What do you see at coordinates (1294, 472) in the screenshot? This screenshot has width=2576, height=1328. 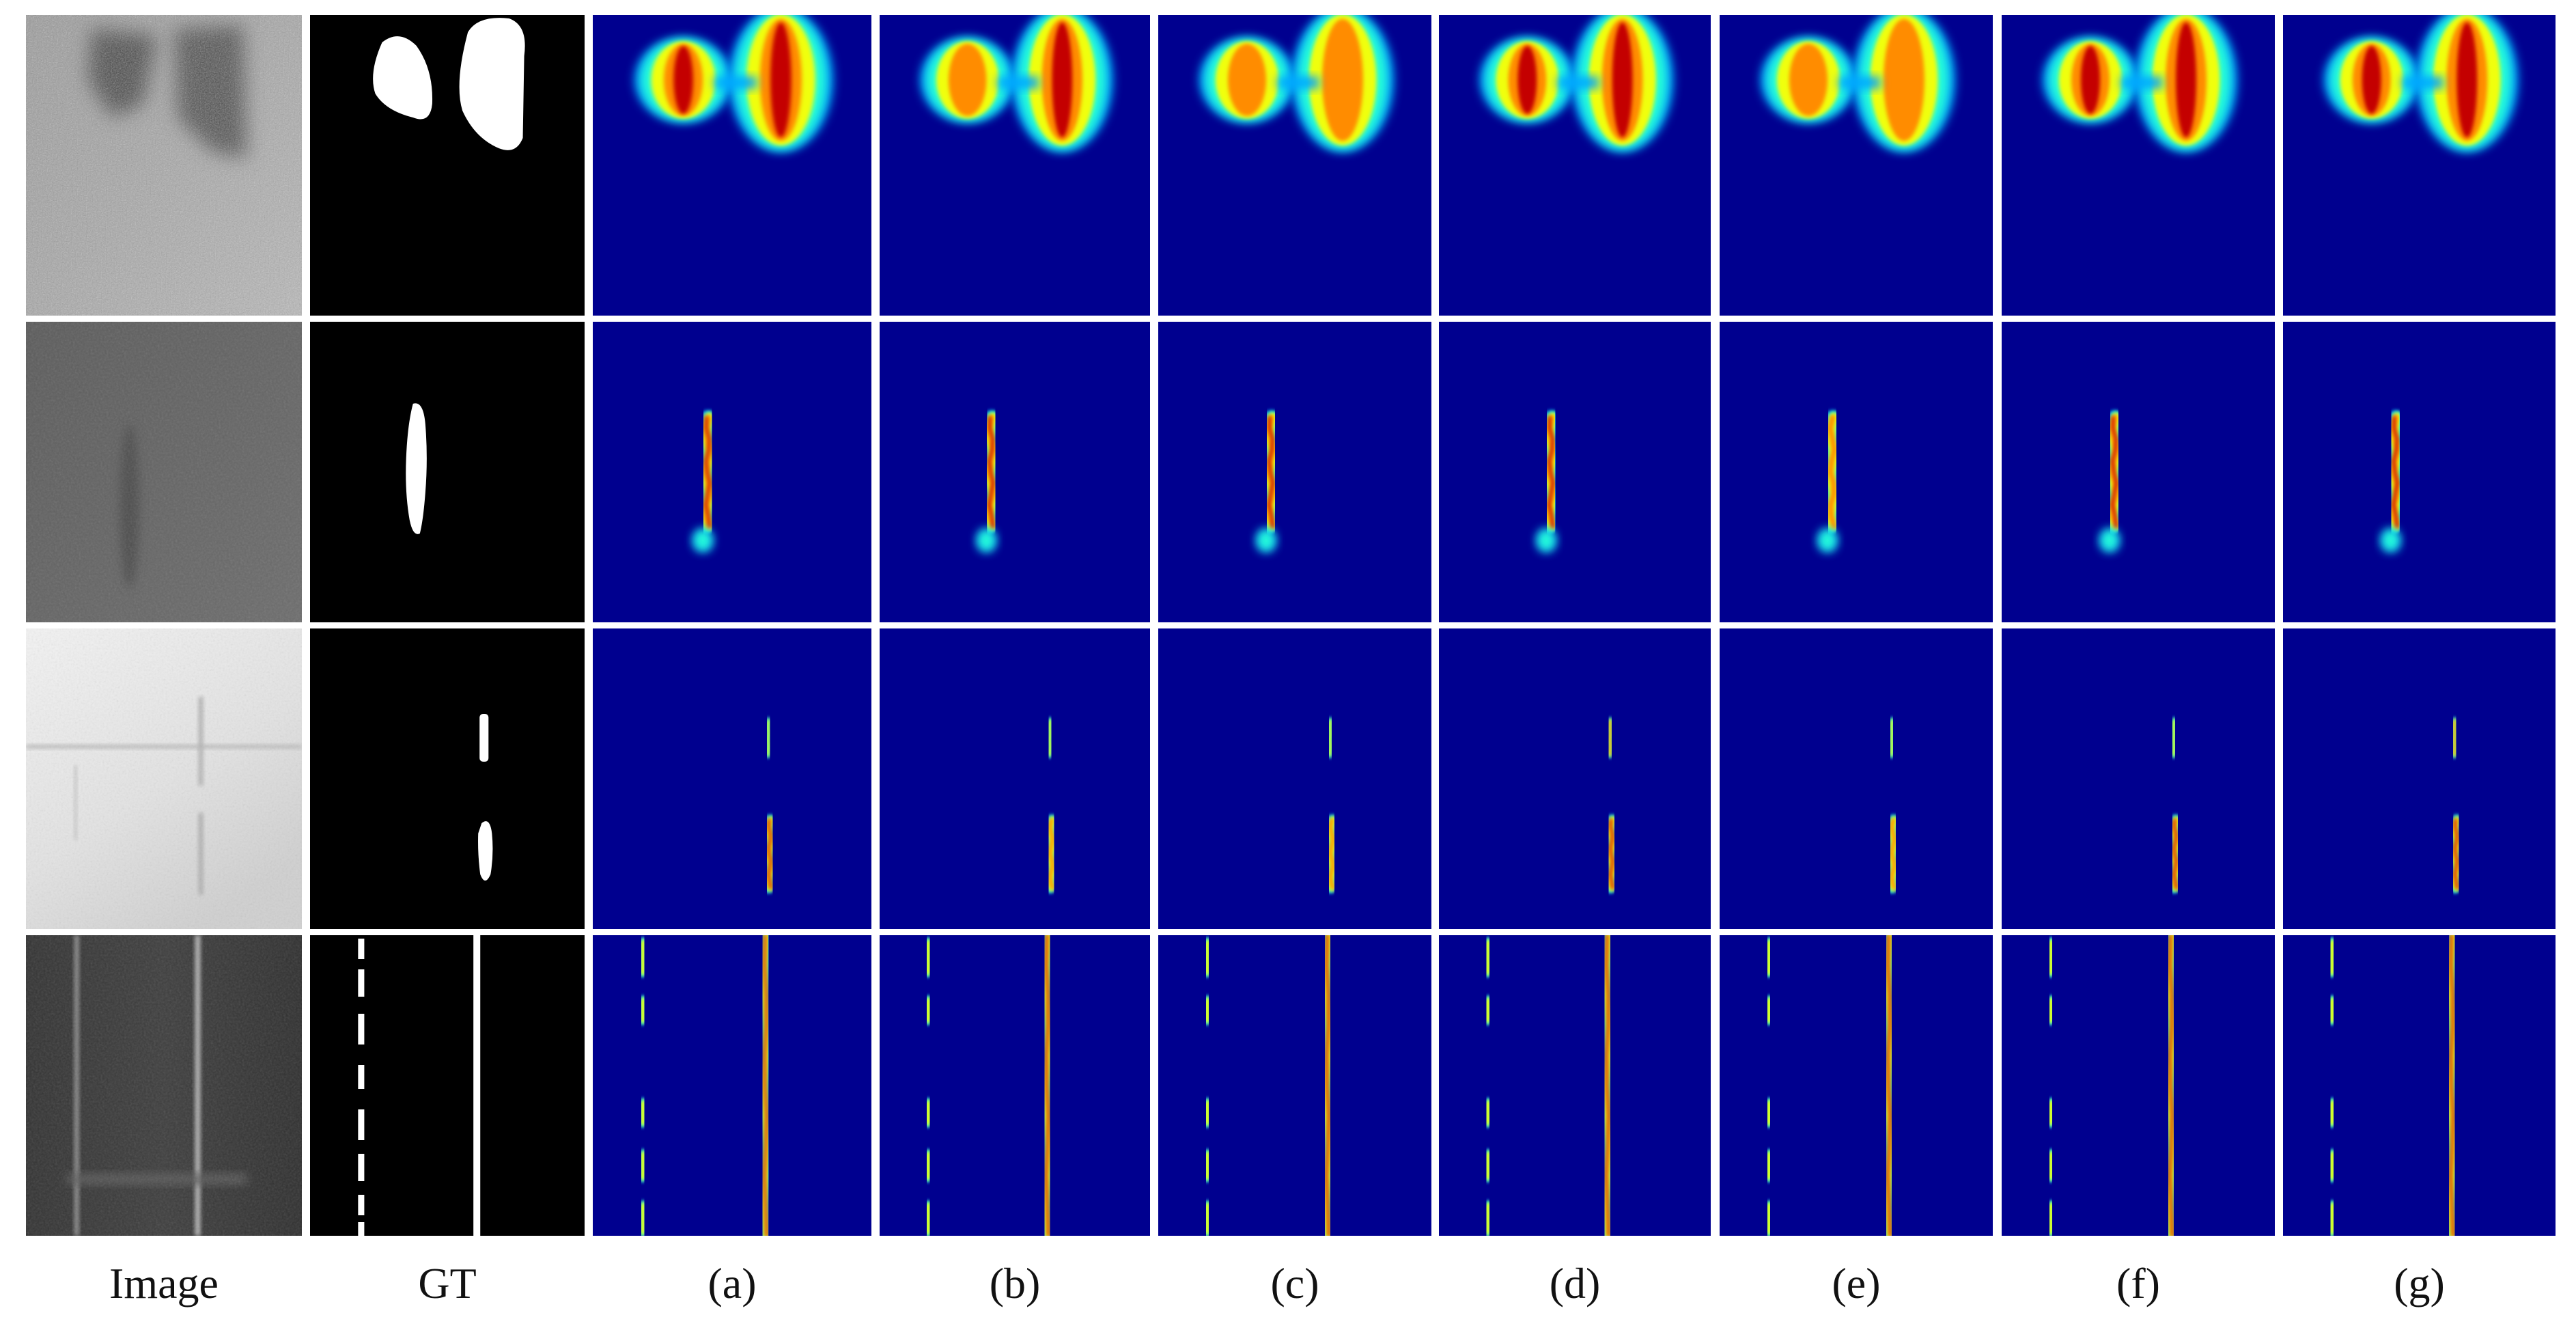 I see `panel-c-row-2-single-streak` at bounding box center [1294, 472].